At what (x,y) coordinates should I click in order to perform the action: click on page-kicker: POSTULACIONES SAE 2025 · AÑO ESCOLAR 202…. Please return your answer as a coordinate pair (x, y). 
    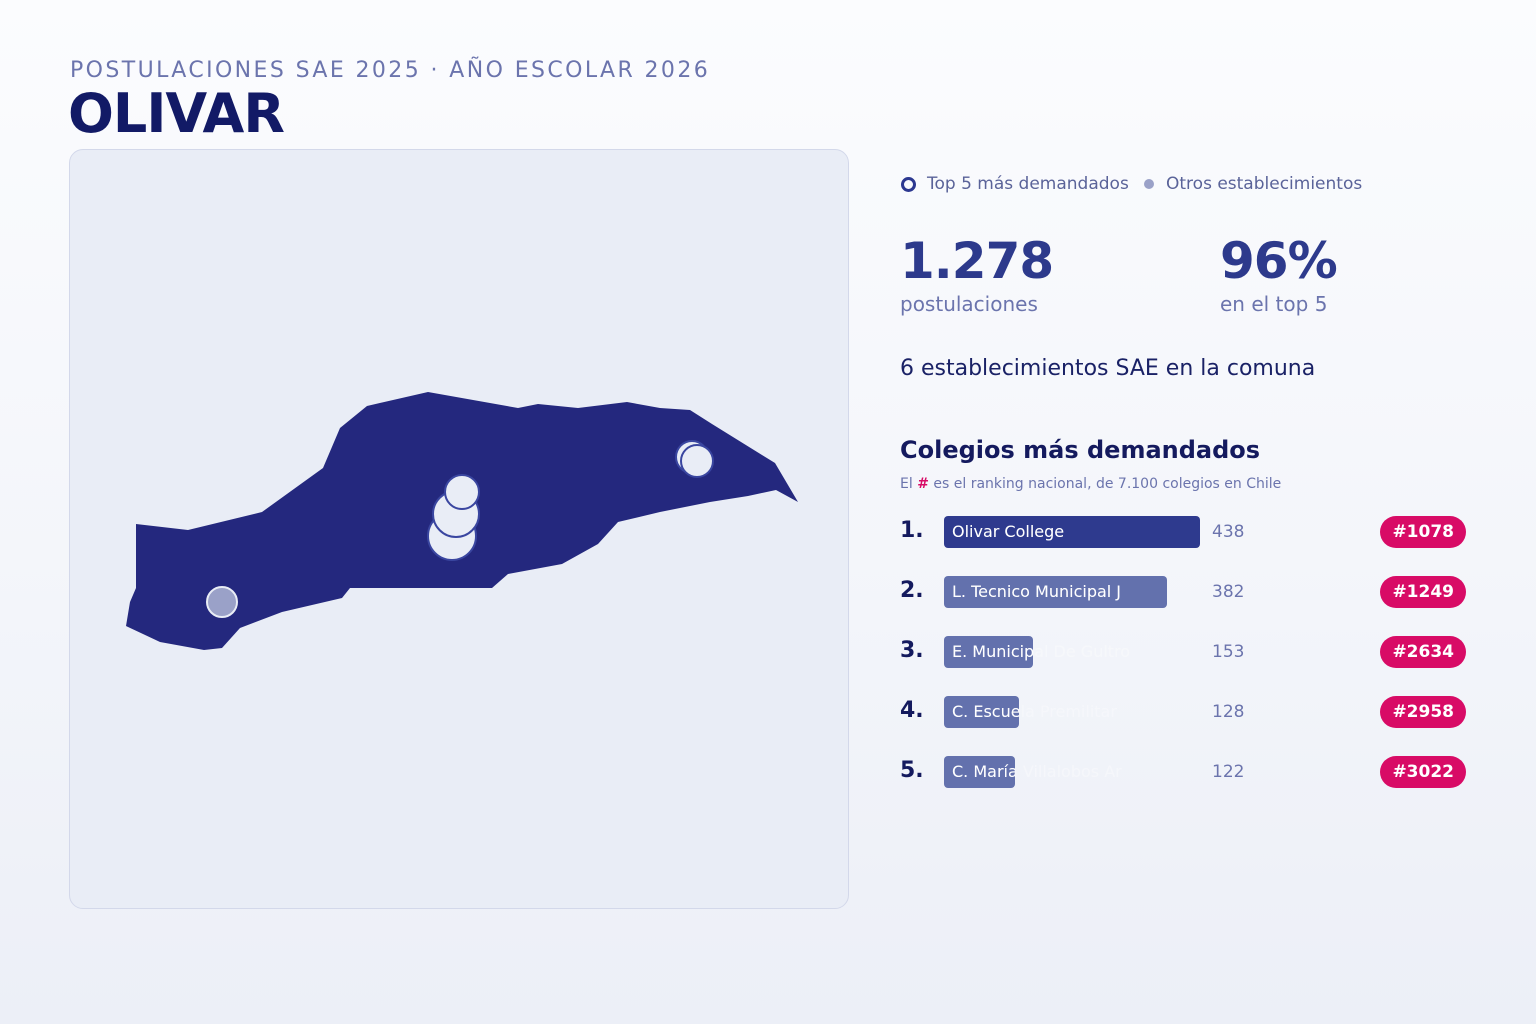
    Looking at the image, I should click on (390, 70).